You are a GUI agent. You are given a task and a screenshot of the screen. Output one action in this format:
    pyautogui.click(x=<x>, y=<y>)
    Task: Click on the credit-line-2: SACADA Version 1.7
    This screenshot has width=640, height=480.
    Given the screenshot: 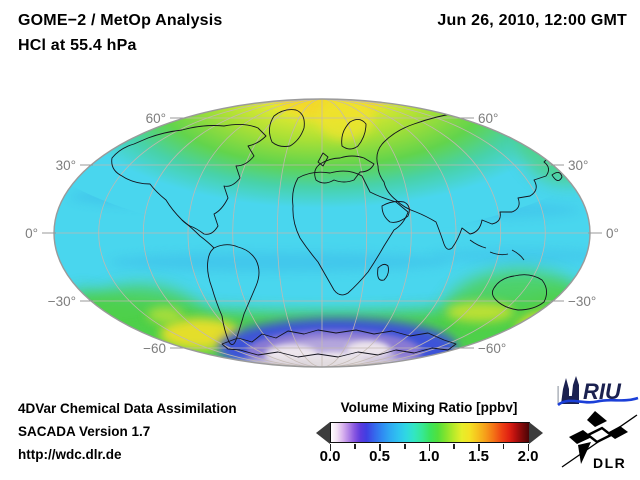 What is the action you would take?
    pyautogui.click(x=84, y=431)
    